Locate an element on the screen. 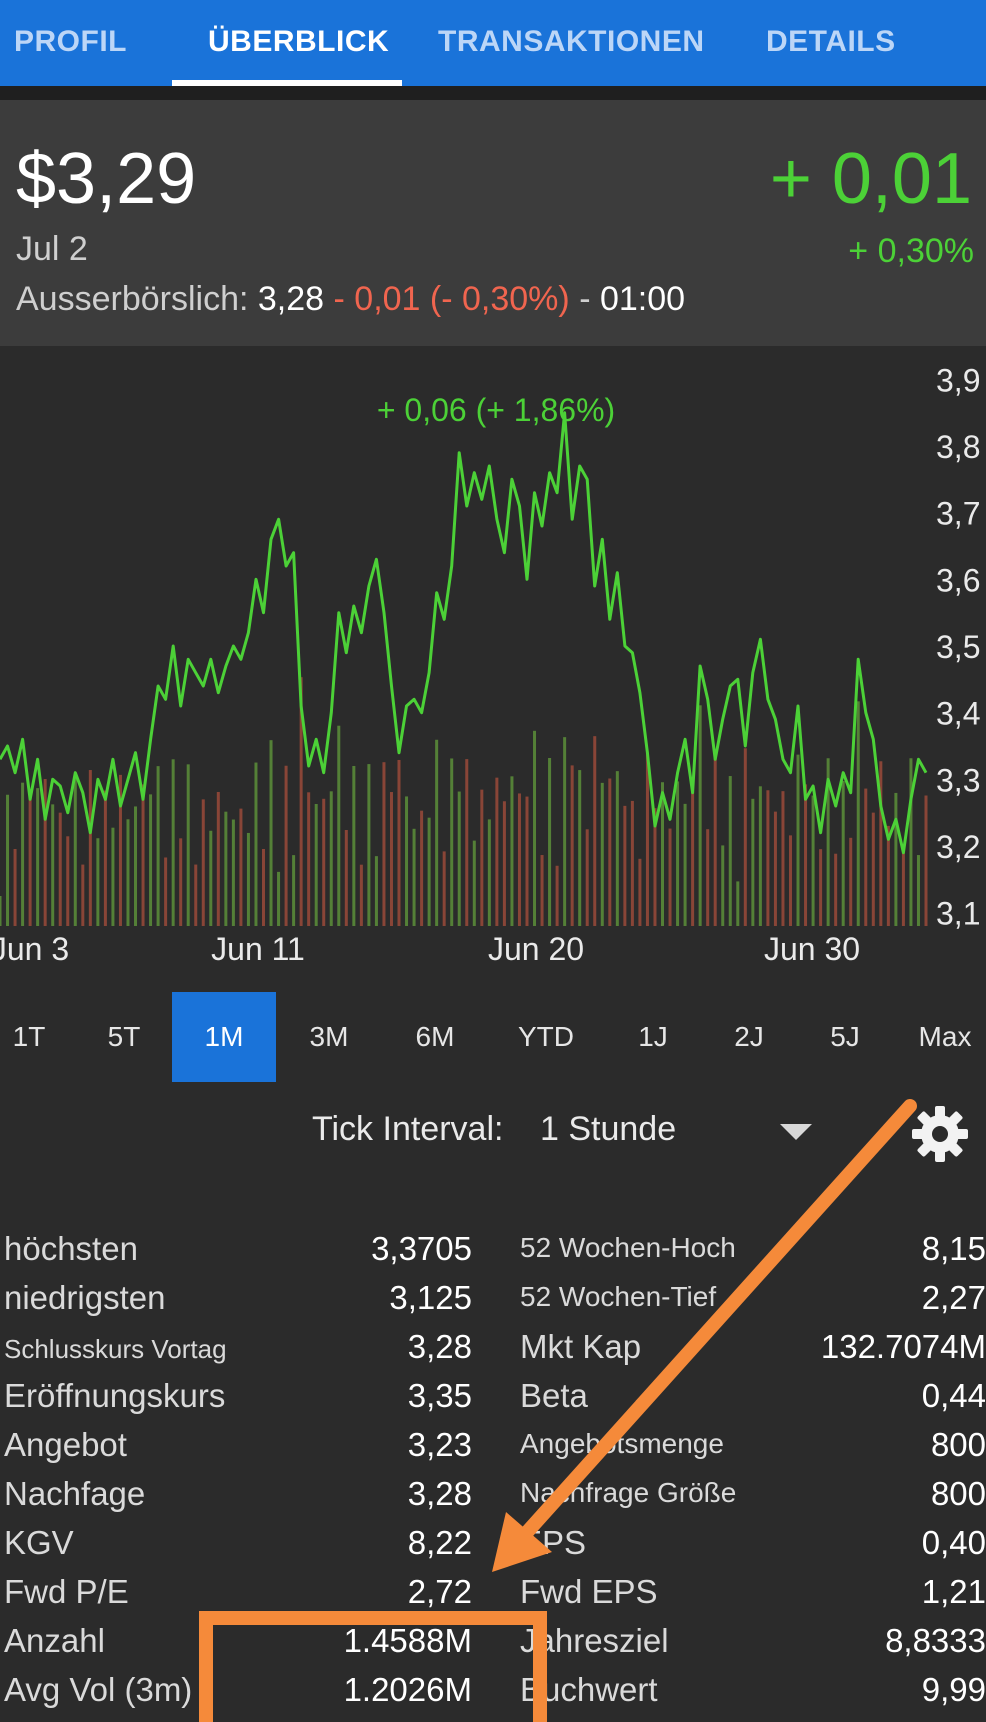 The image size is (986, 1722). tick-interval-label: Tick Interval: is located at coordinates (408, 1129).